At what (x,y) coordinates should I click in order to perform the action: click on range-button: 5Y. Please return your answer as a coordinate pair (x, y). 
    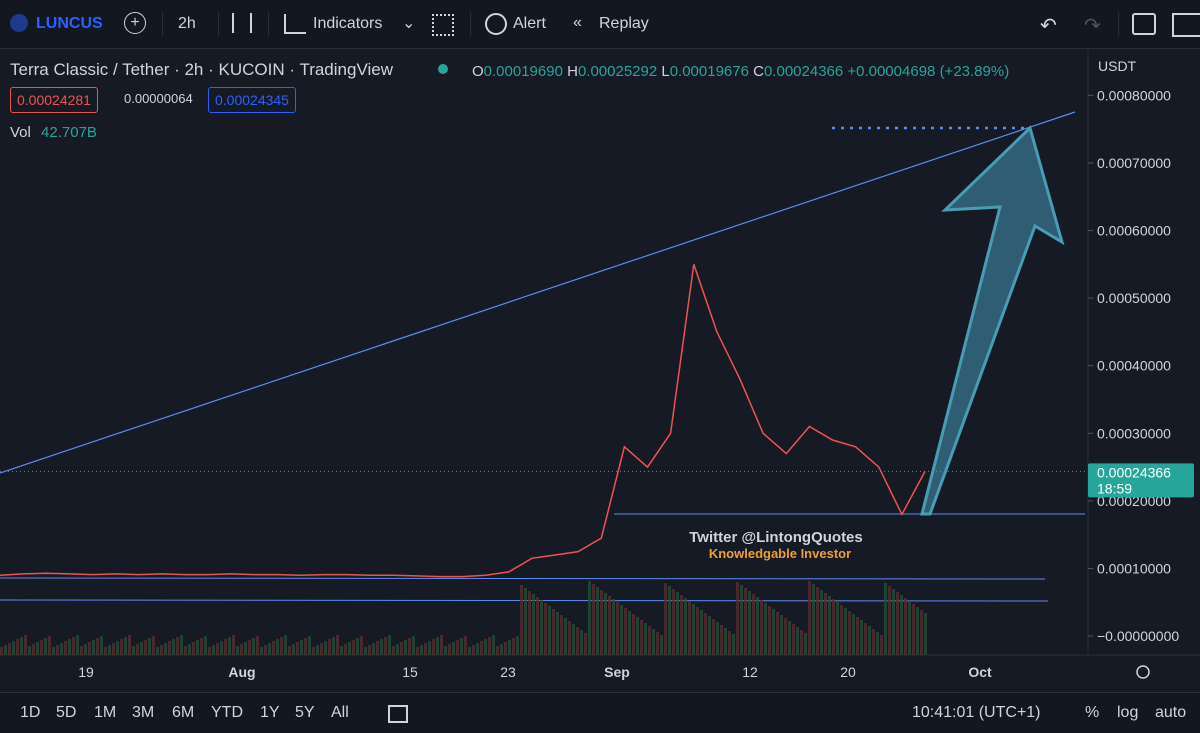
    Looking at the image, I should click on (305, 712).